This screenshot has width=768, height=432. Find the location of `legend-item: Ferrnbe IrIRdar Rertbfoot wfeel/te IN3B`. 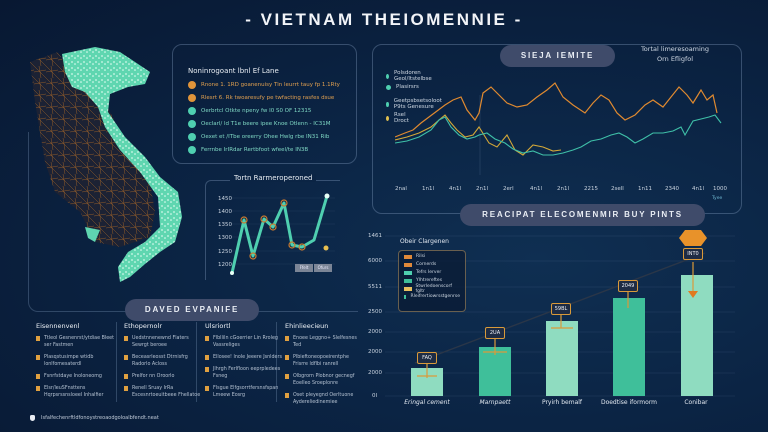

legend-item: Ferrnbe IrIRdar Rertbfoot wfeel/te IN3B is located at coordinates (248, 150).